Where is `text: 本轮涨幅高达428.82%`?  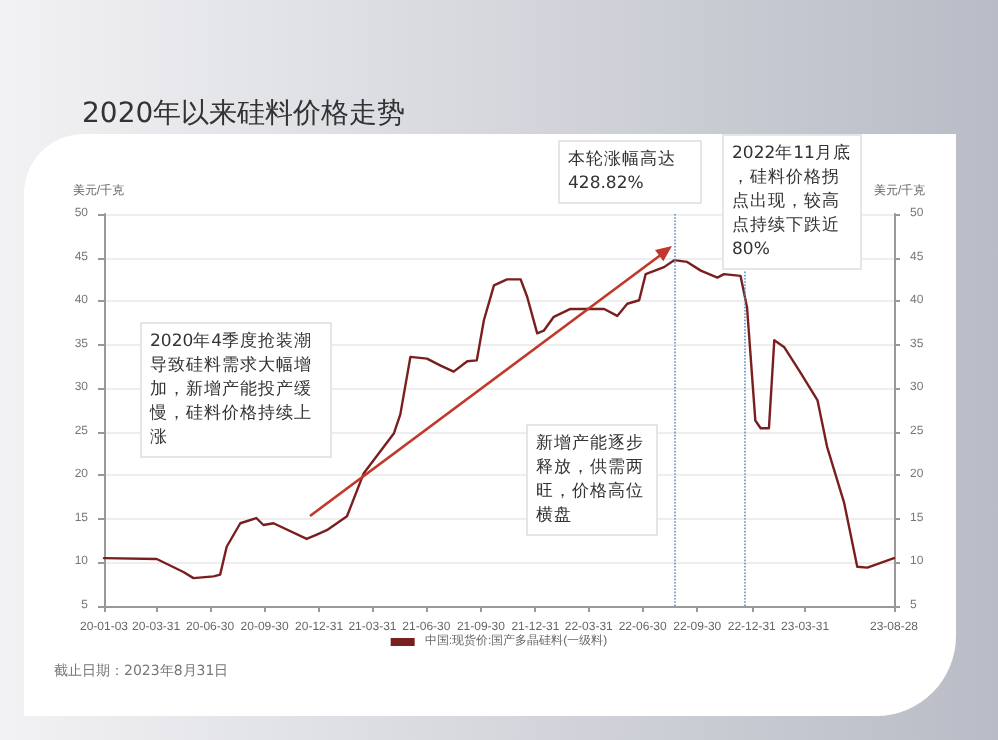 text: 本轮涨幅高达428.82% is located at coordinates (622, 171).